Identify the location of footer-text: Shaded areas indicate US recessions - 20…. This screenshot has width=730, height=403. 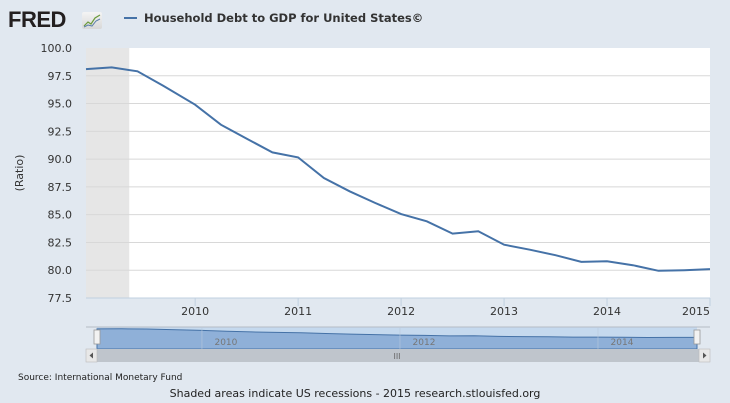
(355, 393).